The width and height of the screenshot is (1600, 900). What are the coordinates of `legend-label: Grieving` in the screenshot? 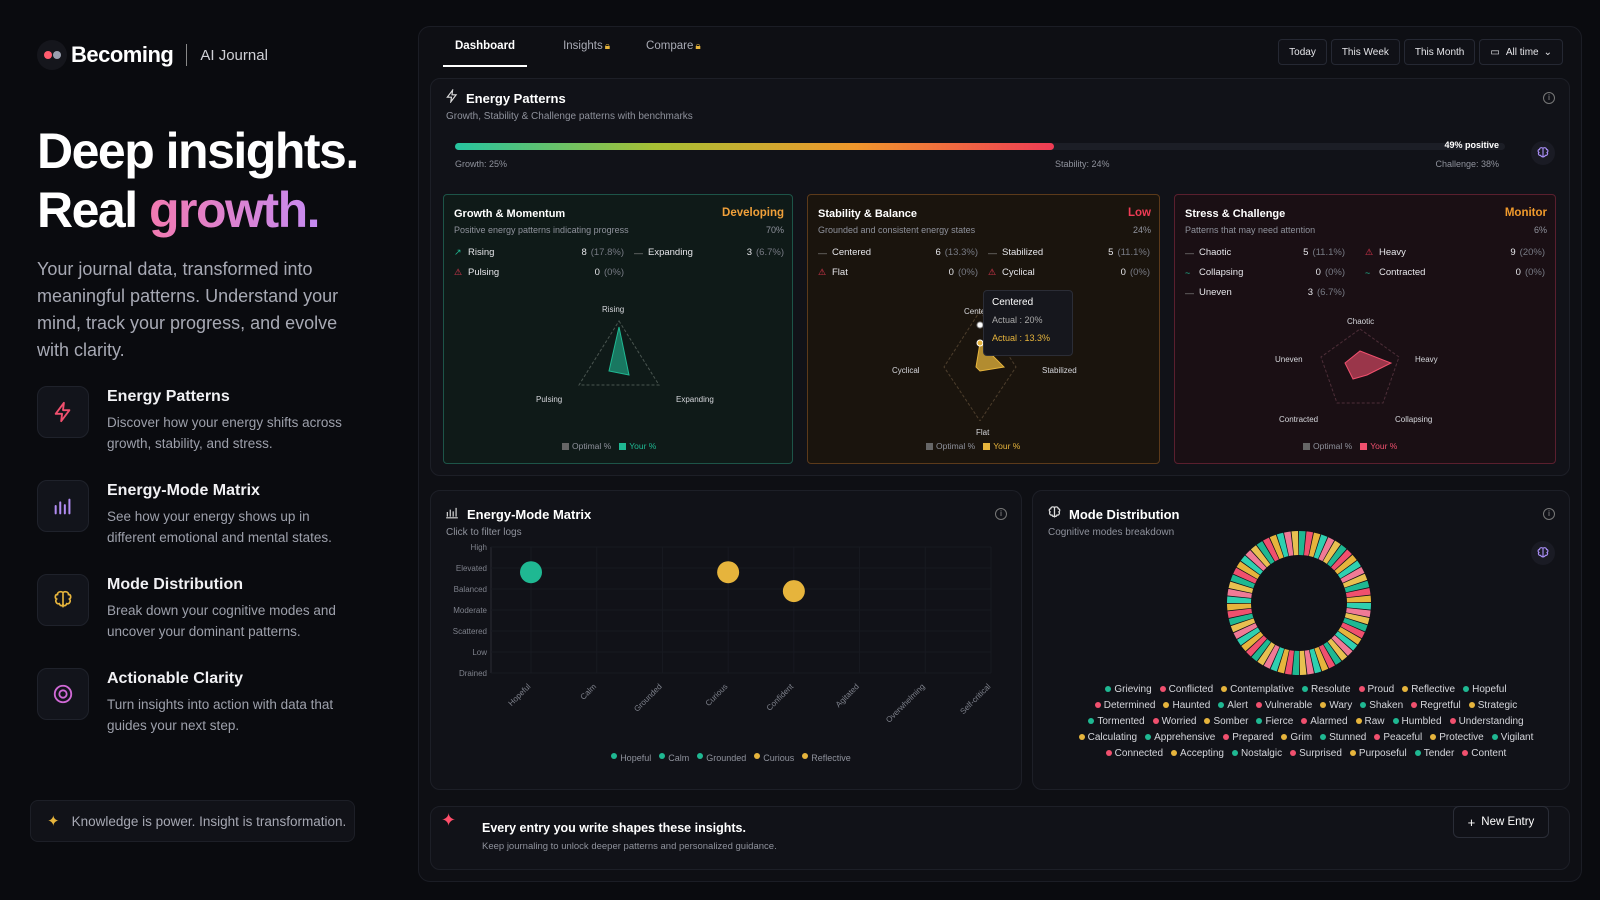 It's located at (1133, 689).